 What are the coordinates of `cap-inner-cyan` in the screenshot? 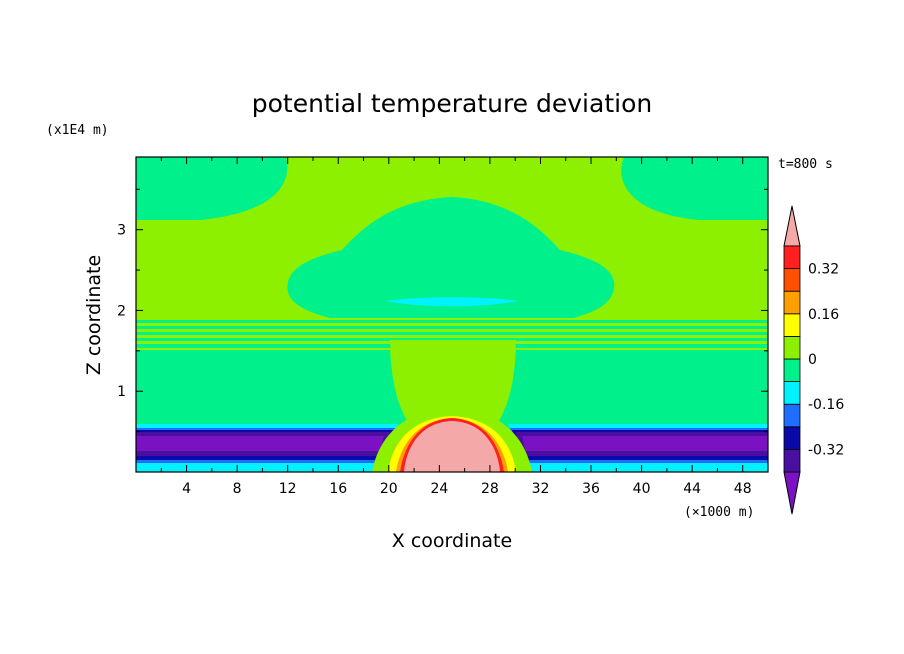 It's located at (452, 302).